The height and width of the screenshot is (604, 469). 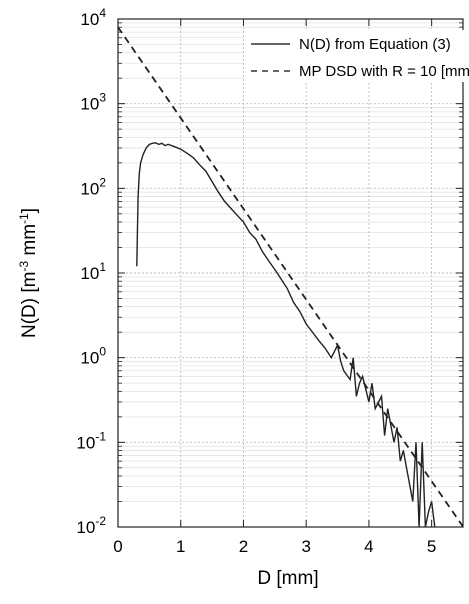 I want to click on y-tick-label-exp: -2, so click(x=100, y=521).